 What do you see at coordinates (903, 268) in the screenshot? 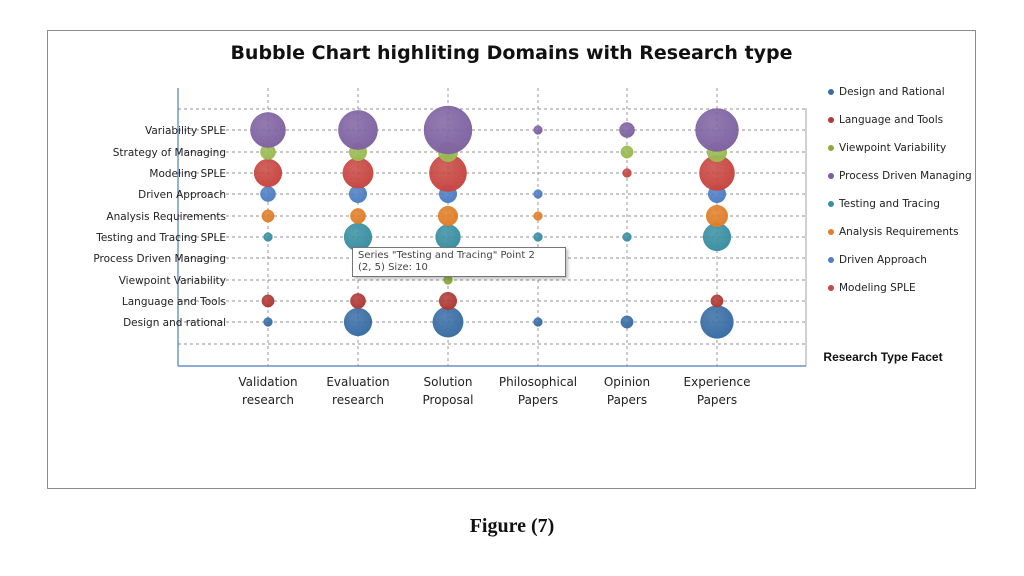
I see `legend-item: Driven Approach` at bounding box center [903, 268].